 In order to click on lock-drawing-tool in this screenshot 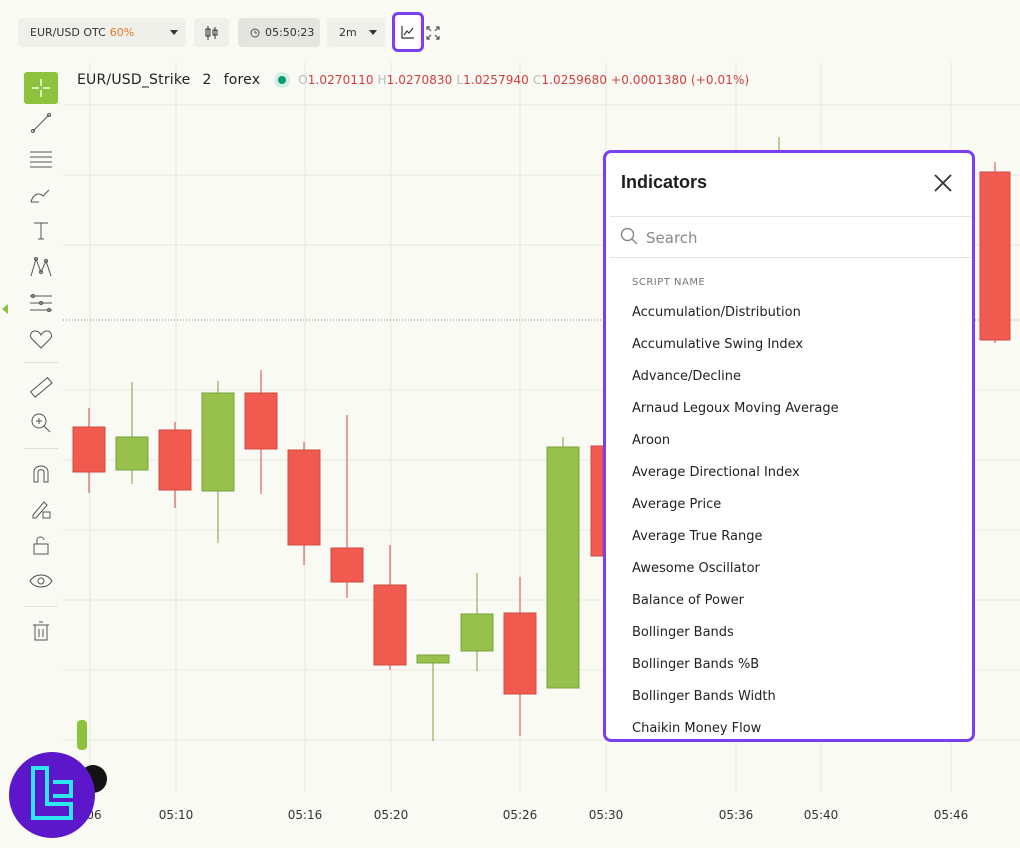, I will do `click(40, 509)`.